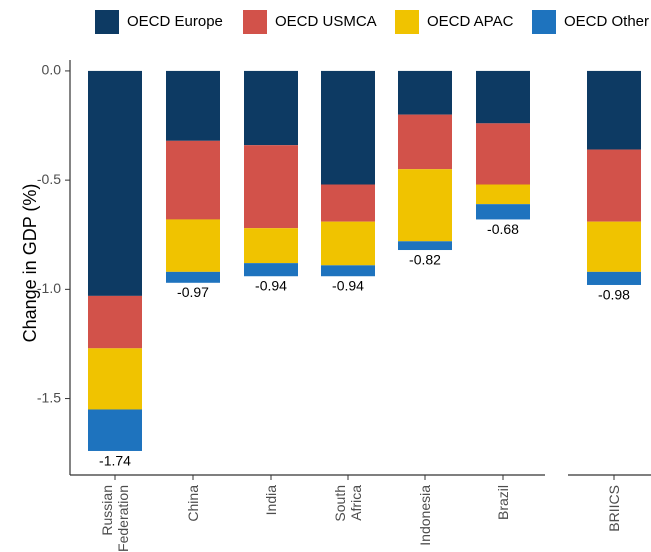  I want to click on legend-item-oecd-europe: OECD Europe, so click(159, 22).